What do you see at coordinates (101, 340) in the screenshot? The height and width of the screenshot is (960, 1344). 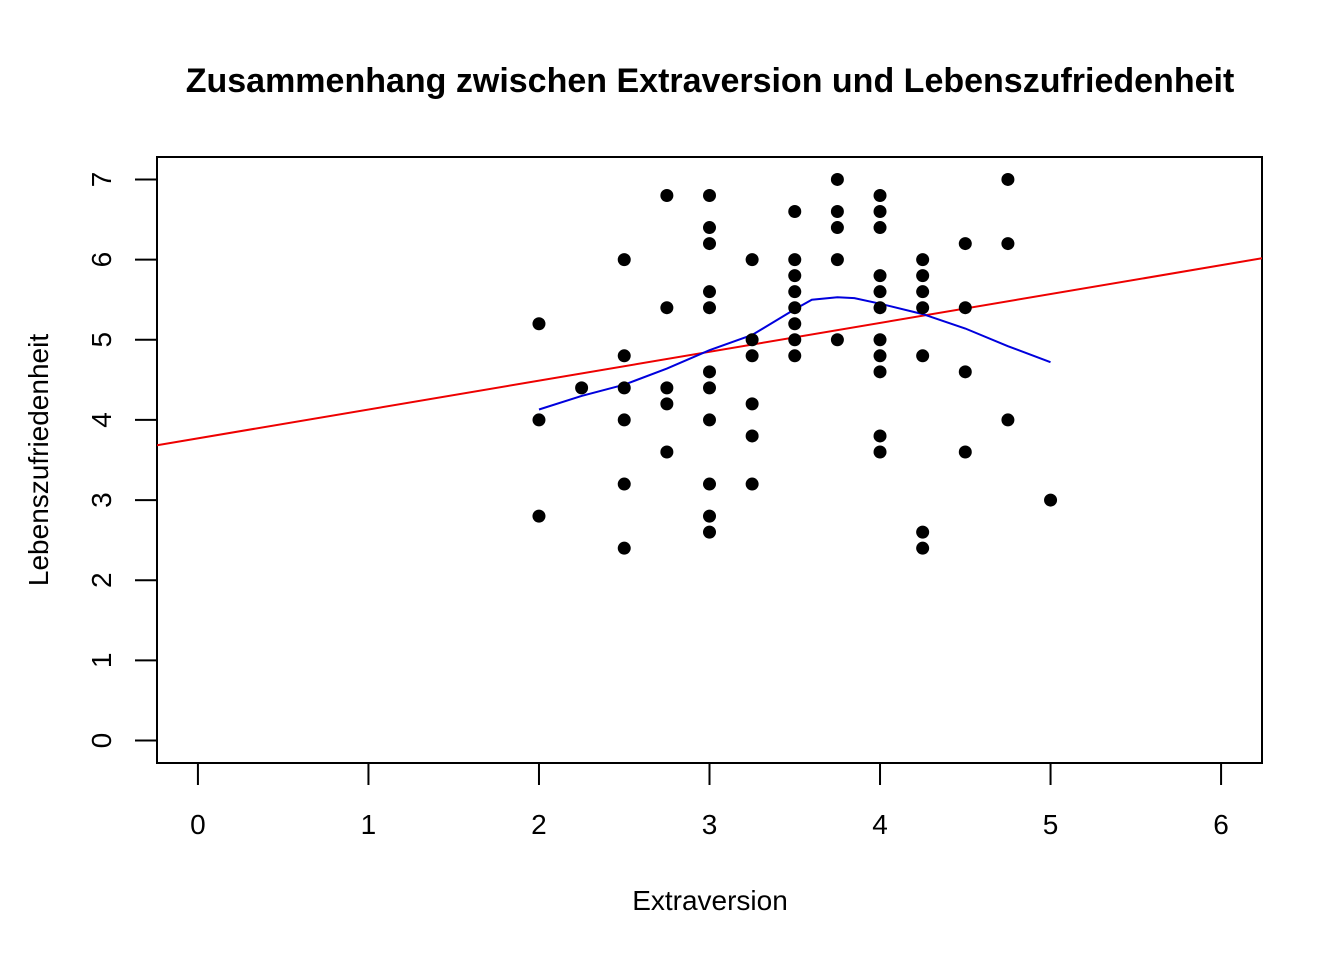 I see `y-tick-label: 5` at bounding box center [101, 340].